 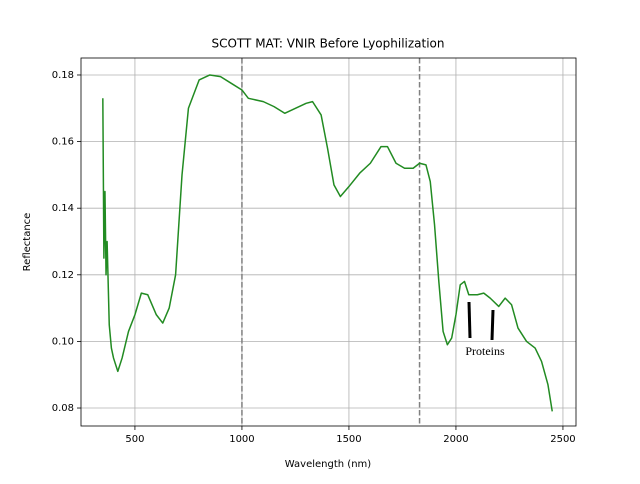 What do you see at coordinates (485, 351) in the screenshot?
I see `annotation: Proteins` at bounding box center [485, 351].